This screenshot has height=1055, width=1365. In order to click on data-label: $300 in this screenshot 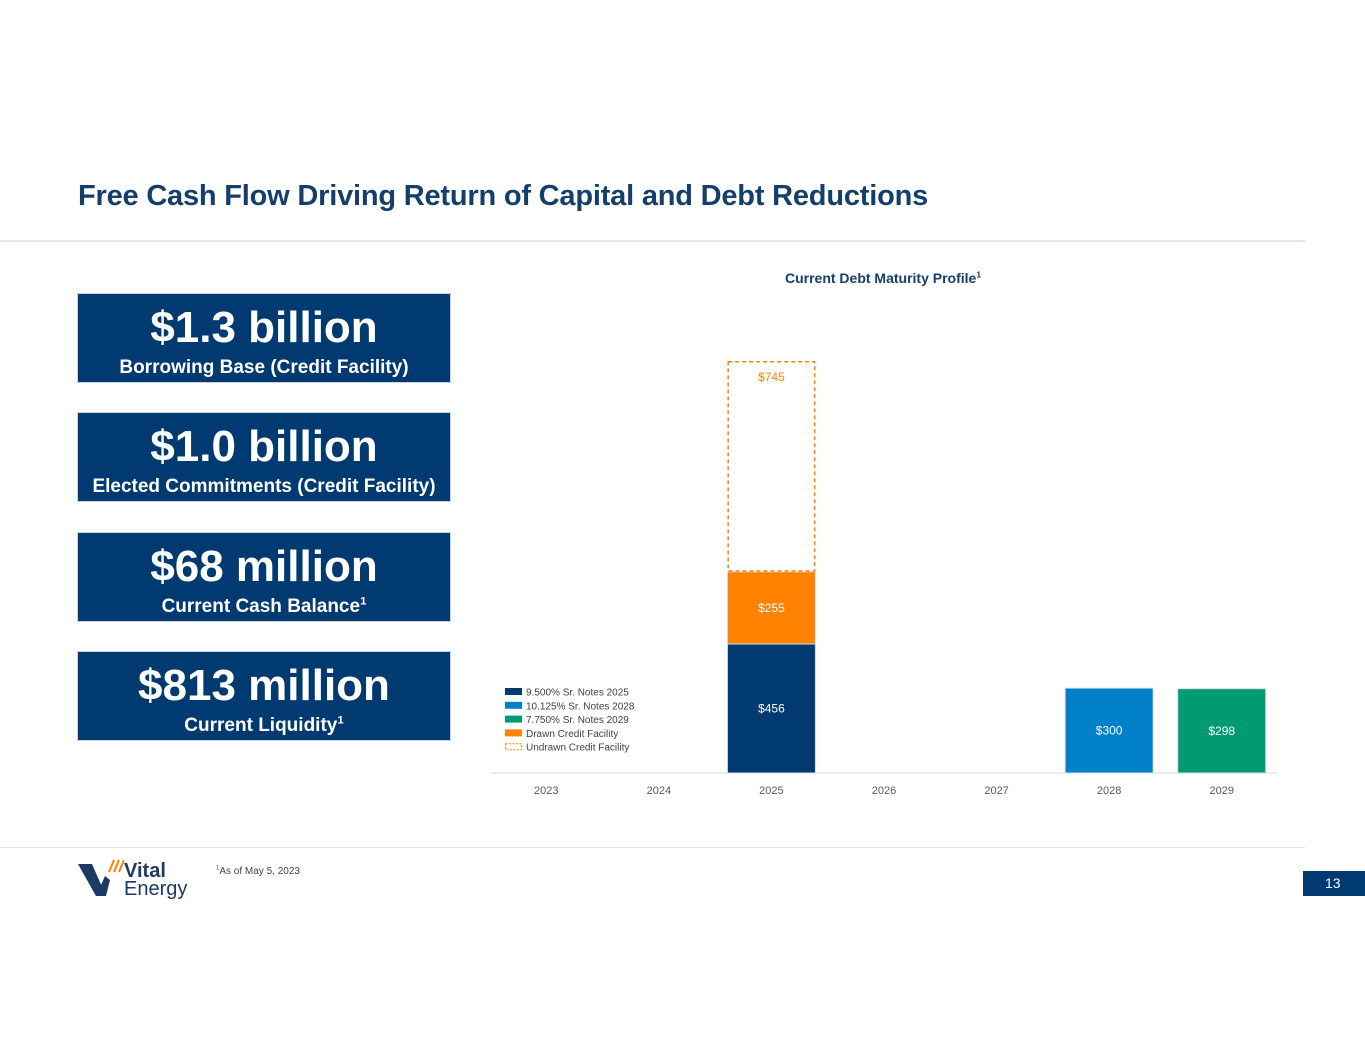, I will do `click(1109, 731)`.